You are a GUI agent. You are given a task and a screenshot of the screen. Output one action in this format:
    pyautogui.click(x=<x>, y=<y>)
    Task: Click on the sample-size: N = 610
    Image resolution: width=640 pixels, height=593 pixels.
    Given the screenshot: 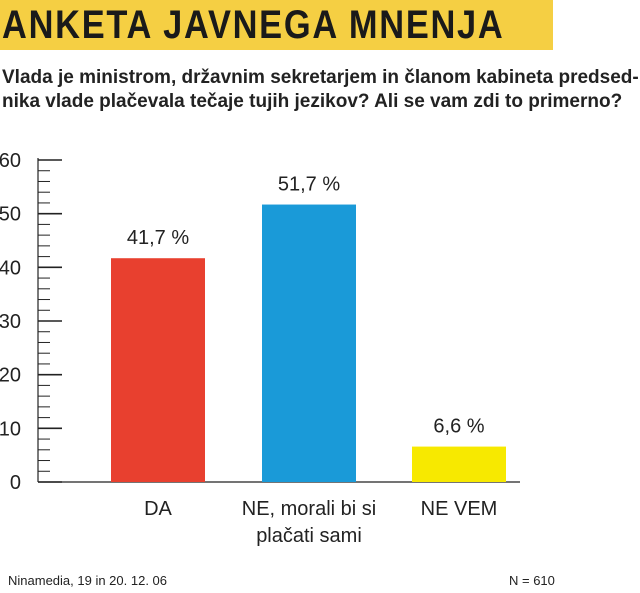 What is the action you would take?
    pyautogui.click(x=532, y=580)
    